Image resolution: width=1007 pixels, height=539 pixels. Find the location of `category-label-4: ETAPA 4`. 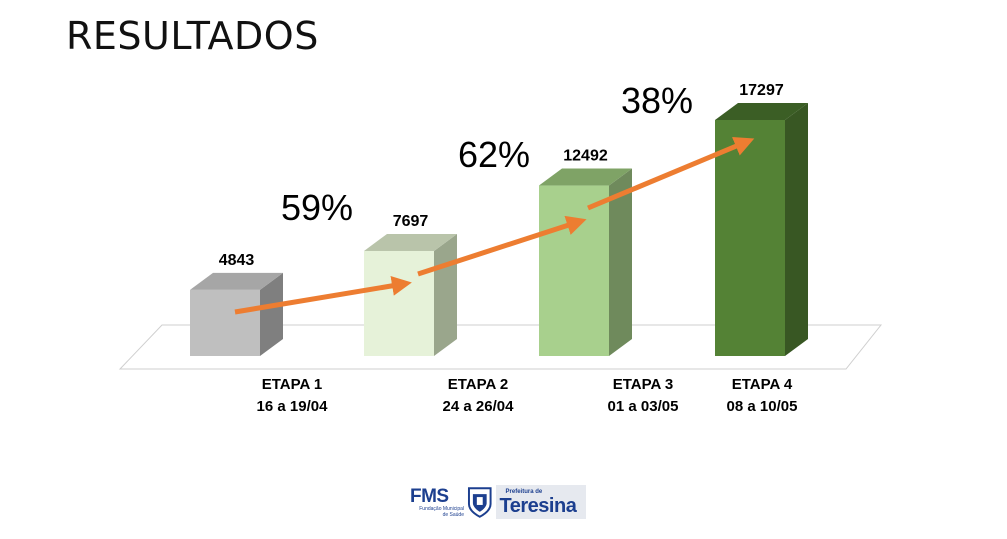

category-label-4: ETAPA 4 is located at coordinates (762, 384).